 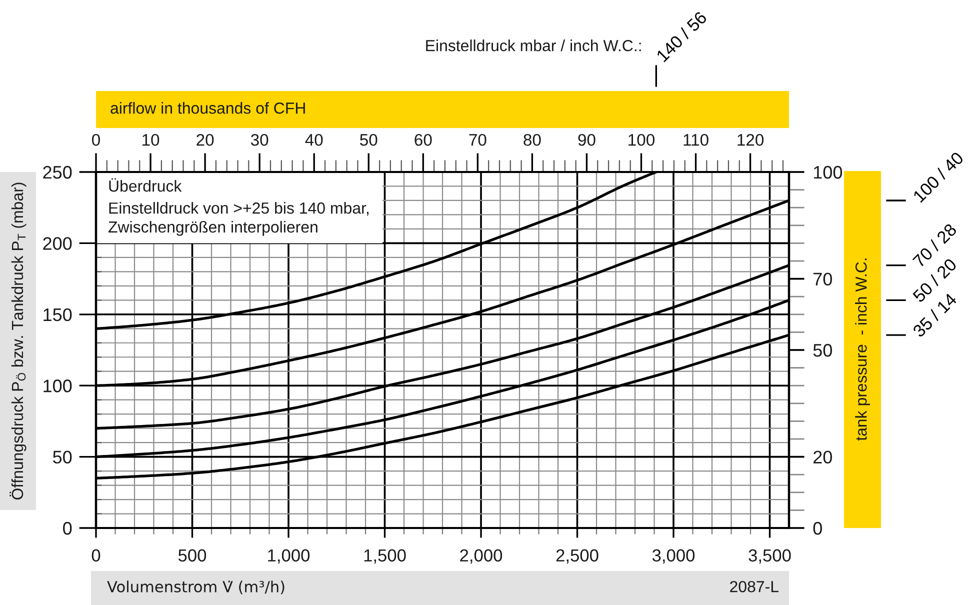 I want to click on text: 100 / 40, so click(x=938, y=176).